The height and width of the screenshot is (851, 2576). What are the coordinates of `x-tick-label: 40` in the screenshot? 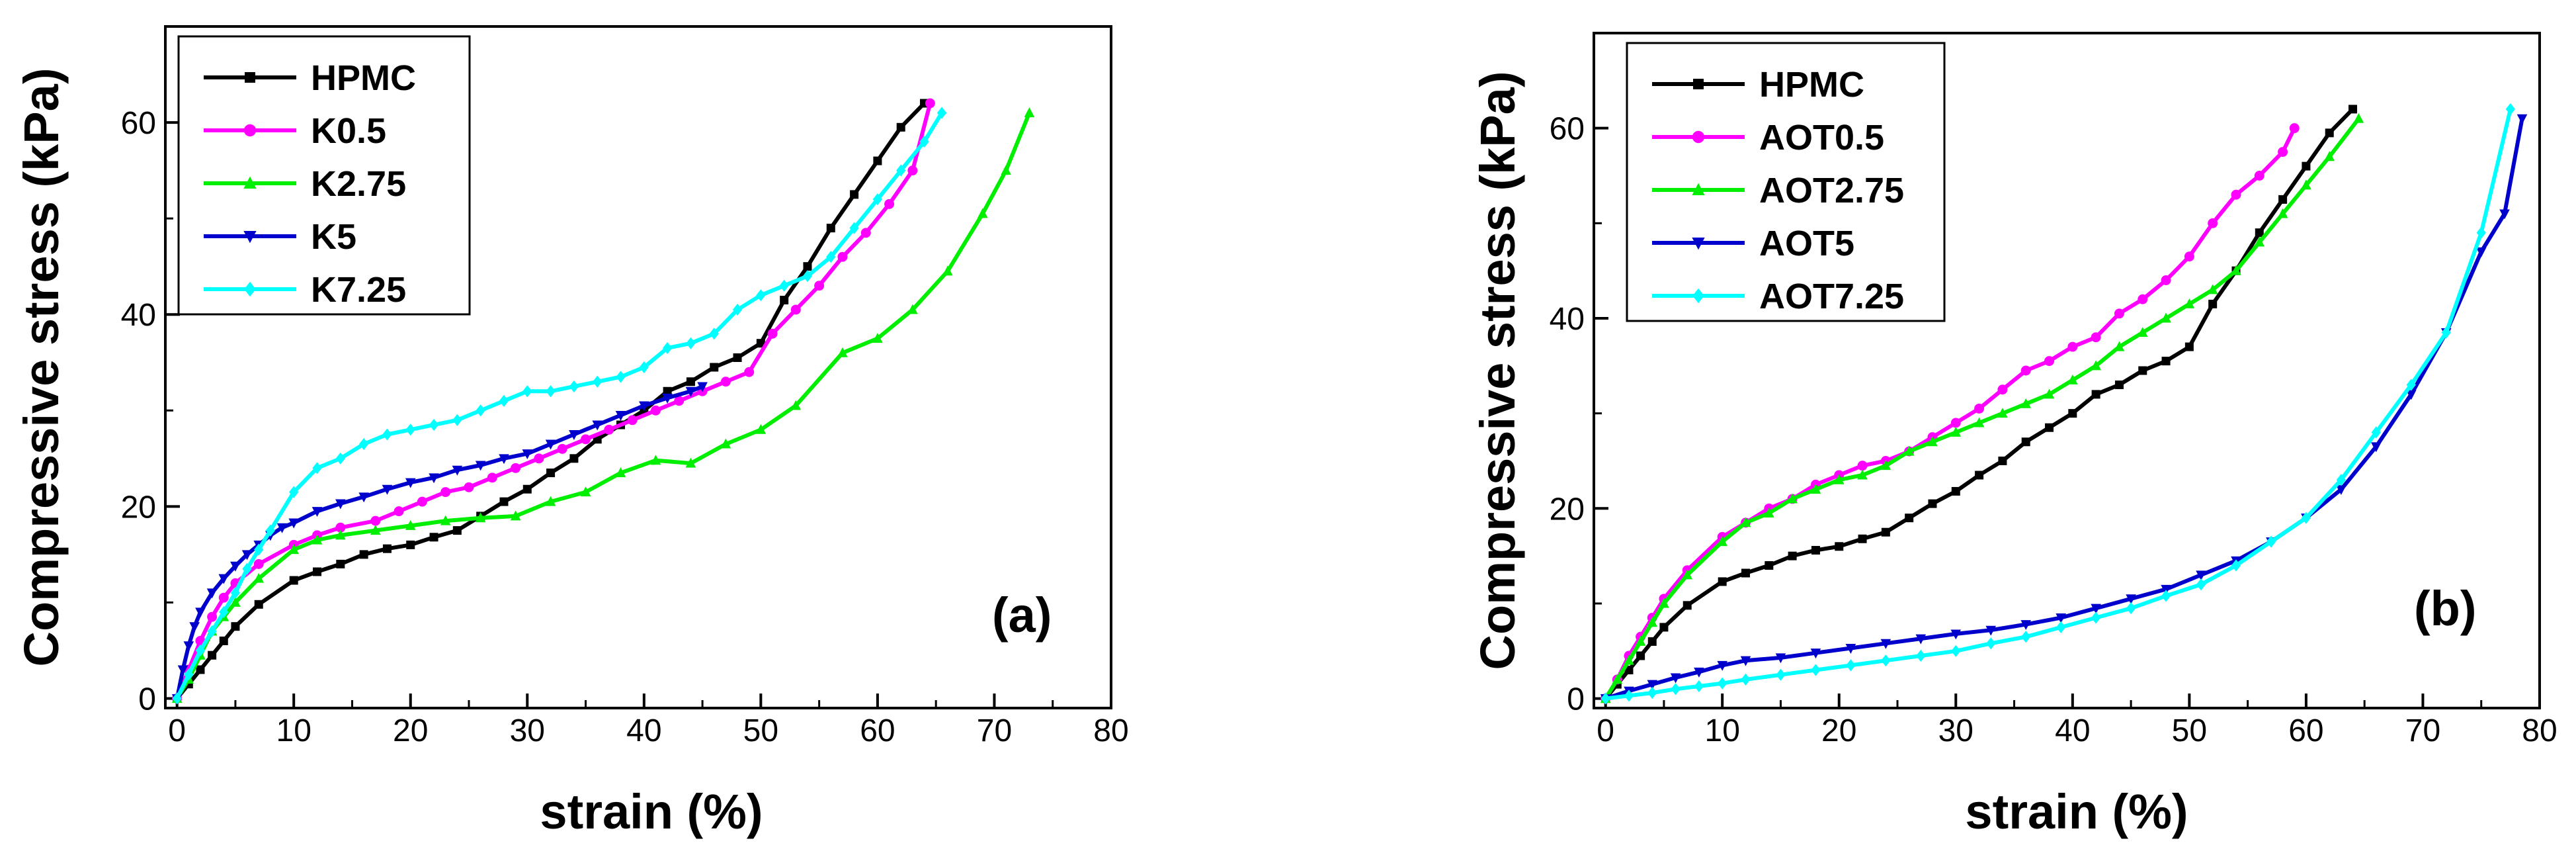 It's located at (643, 730).